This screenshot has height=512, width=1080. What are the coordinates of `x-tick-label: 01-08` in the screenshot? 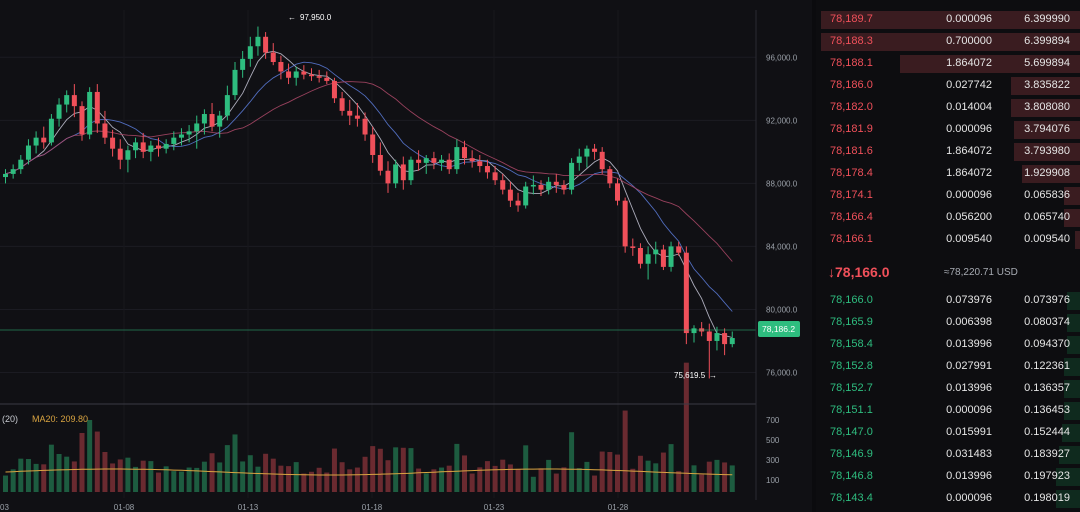 It's located at (124, 507).